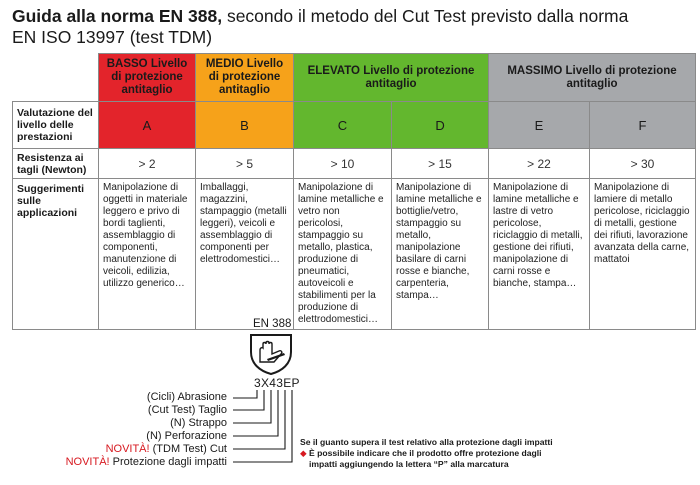 This screenshot has height=485, width=700. Describe the element at coordinates (539, 125) in the screenshot. I see `level-e: E` at that location.